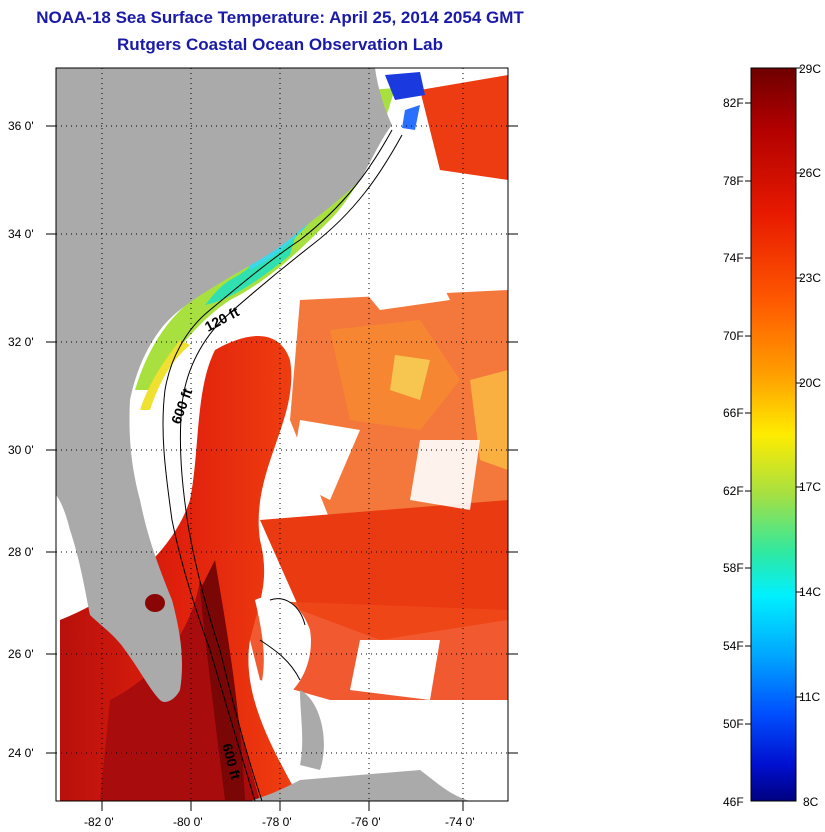 Image resolution: width=825 pixels, height=832 pixels. I want to click on cuba-landmass, so click(360, 785).